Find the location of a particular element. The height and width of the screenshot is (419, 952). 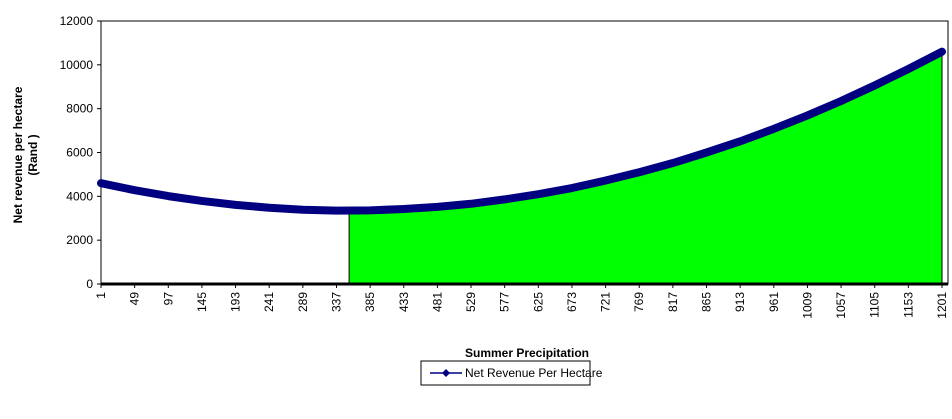

x-tick-label: 1201 is located at coordinates (942, 305).